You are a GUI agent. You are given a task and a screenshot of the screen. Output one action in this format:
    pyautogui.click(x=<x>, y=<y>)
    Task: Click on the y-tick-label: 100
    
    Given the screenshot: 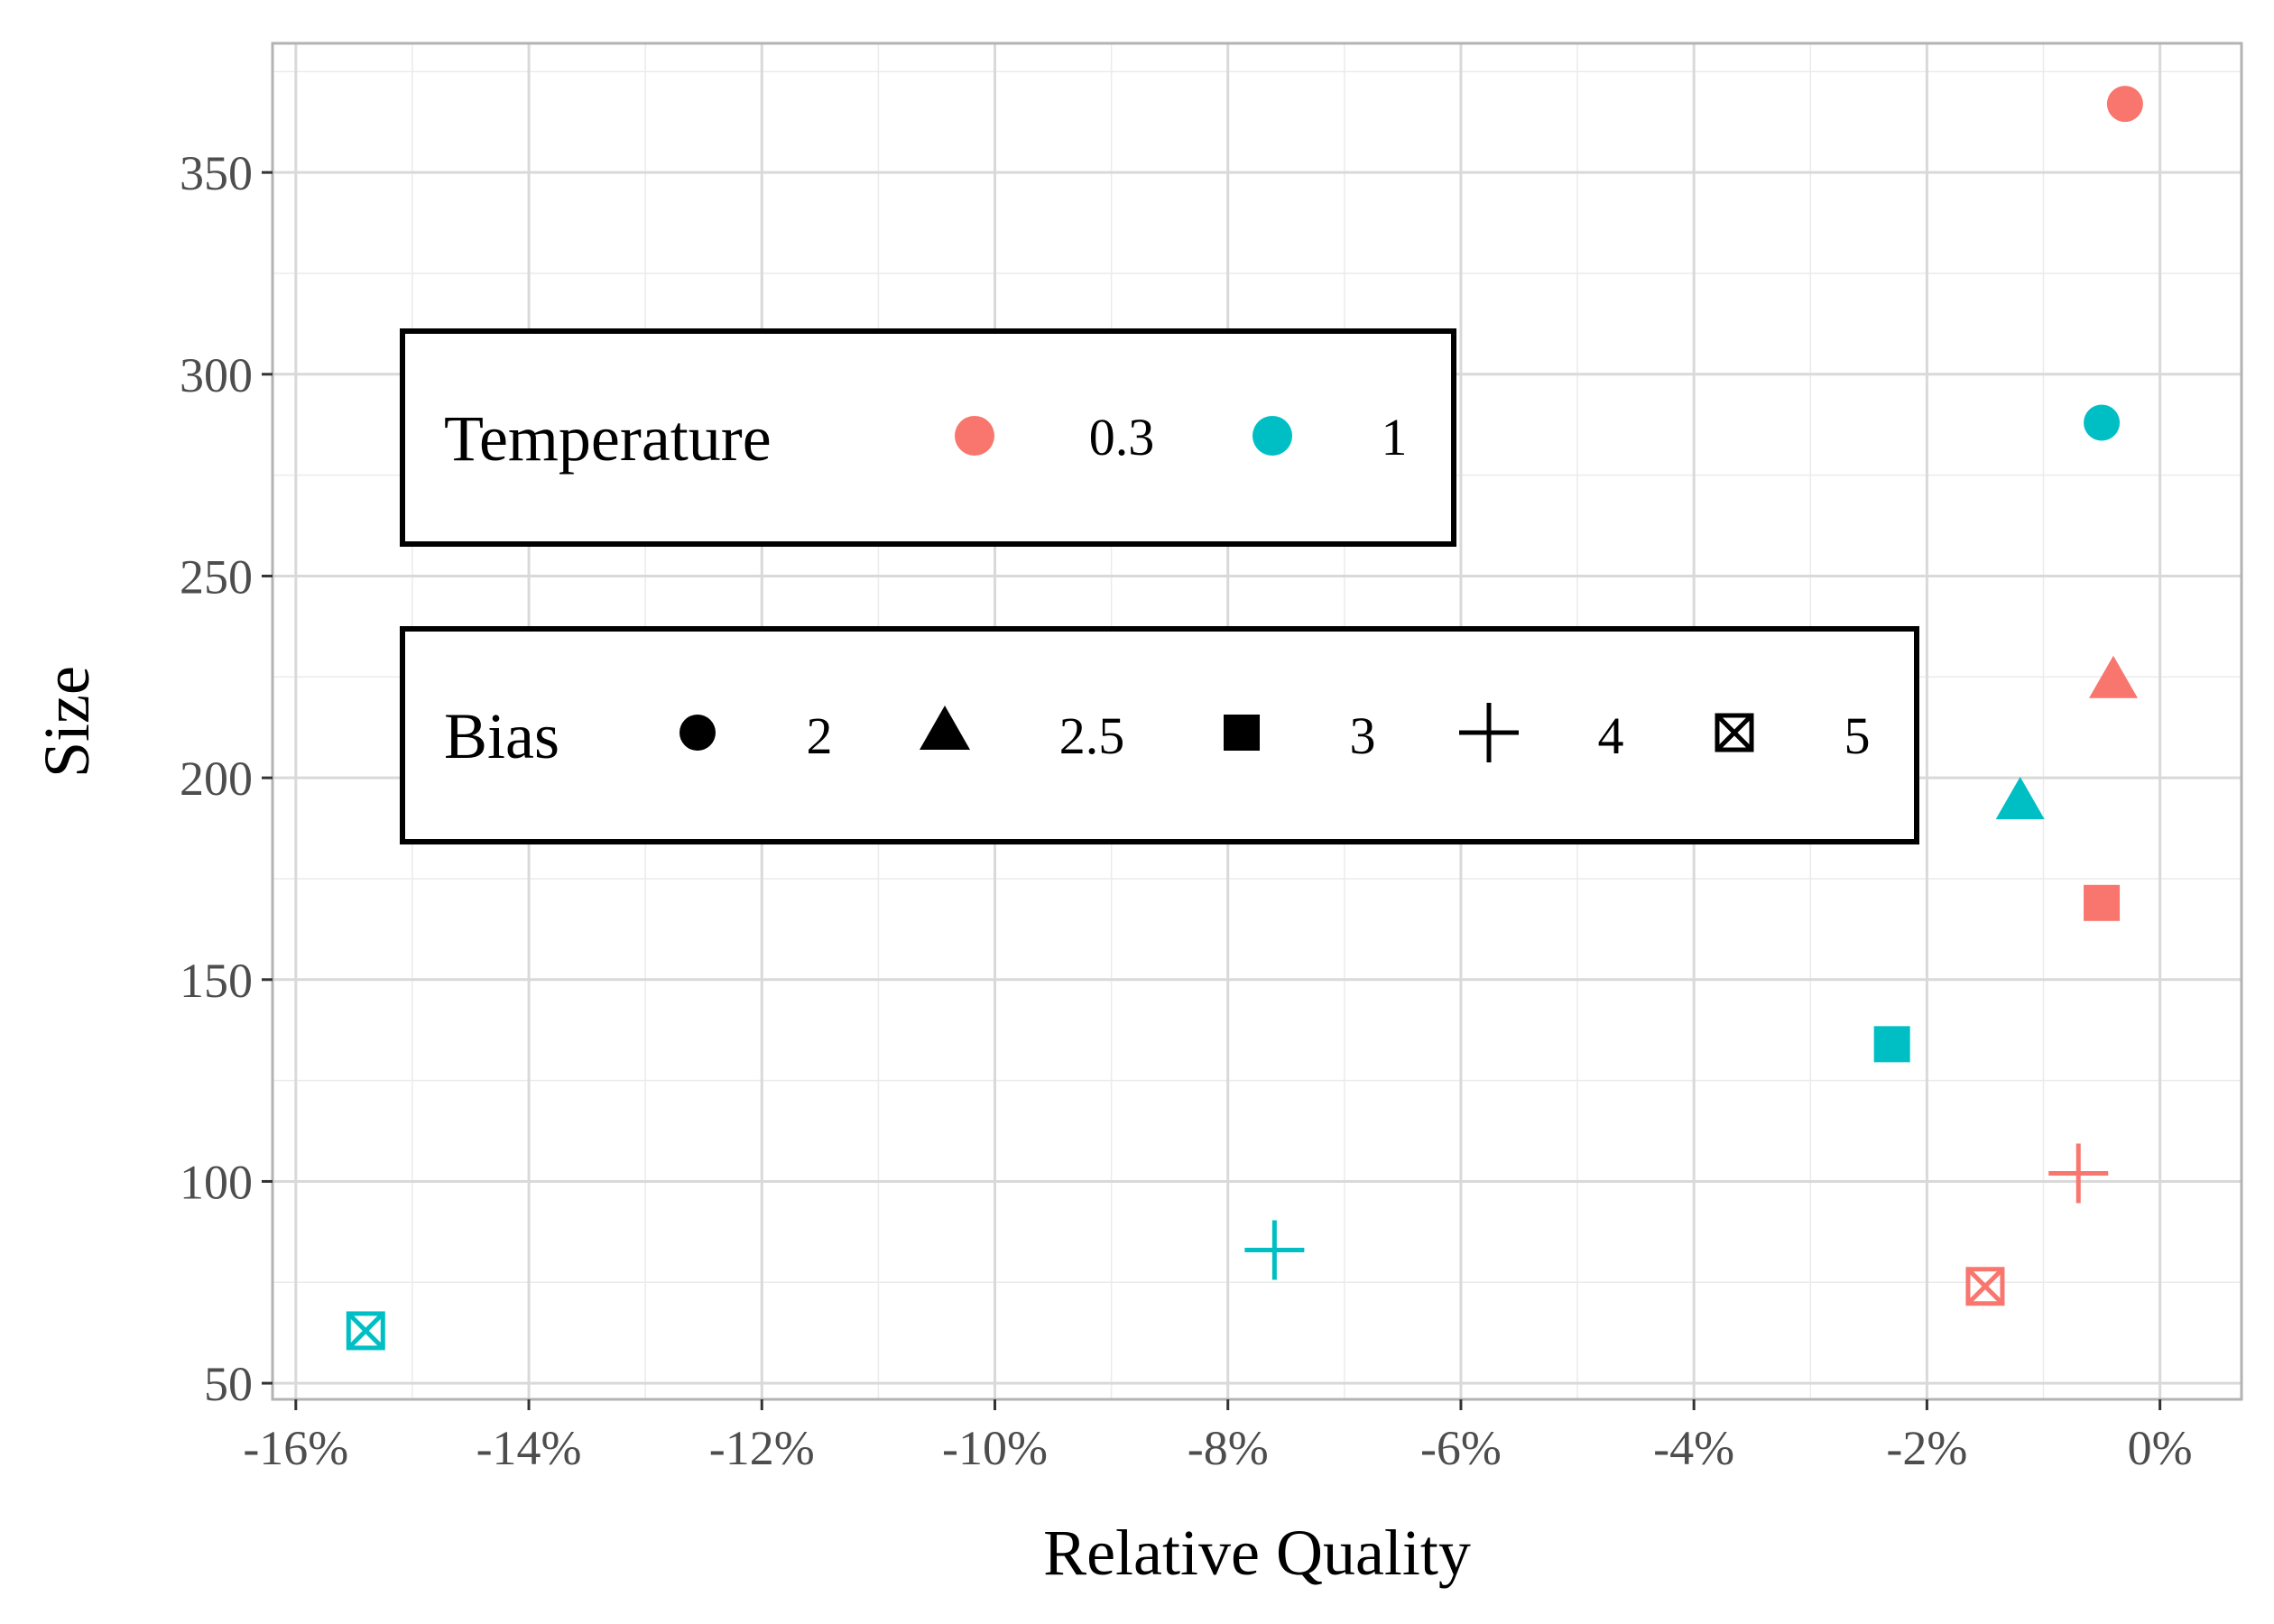 What is the action you would take?
    pyautogui.click(x=217, y=1182)
    